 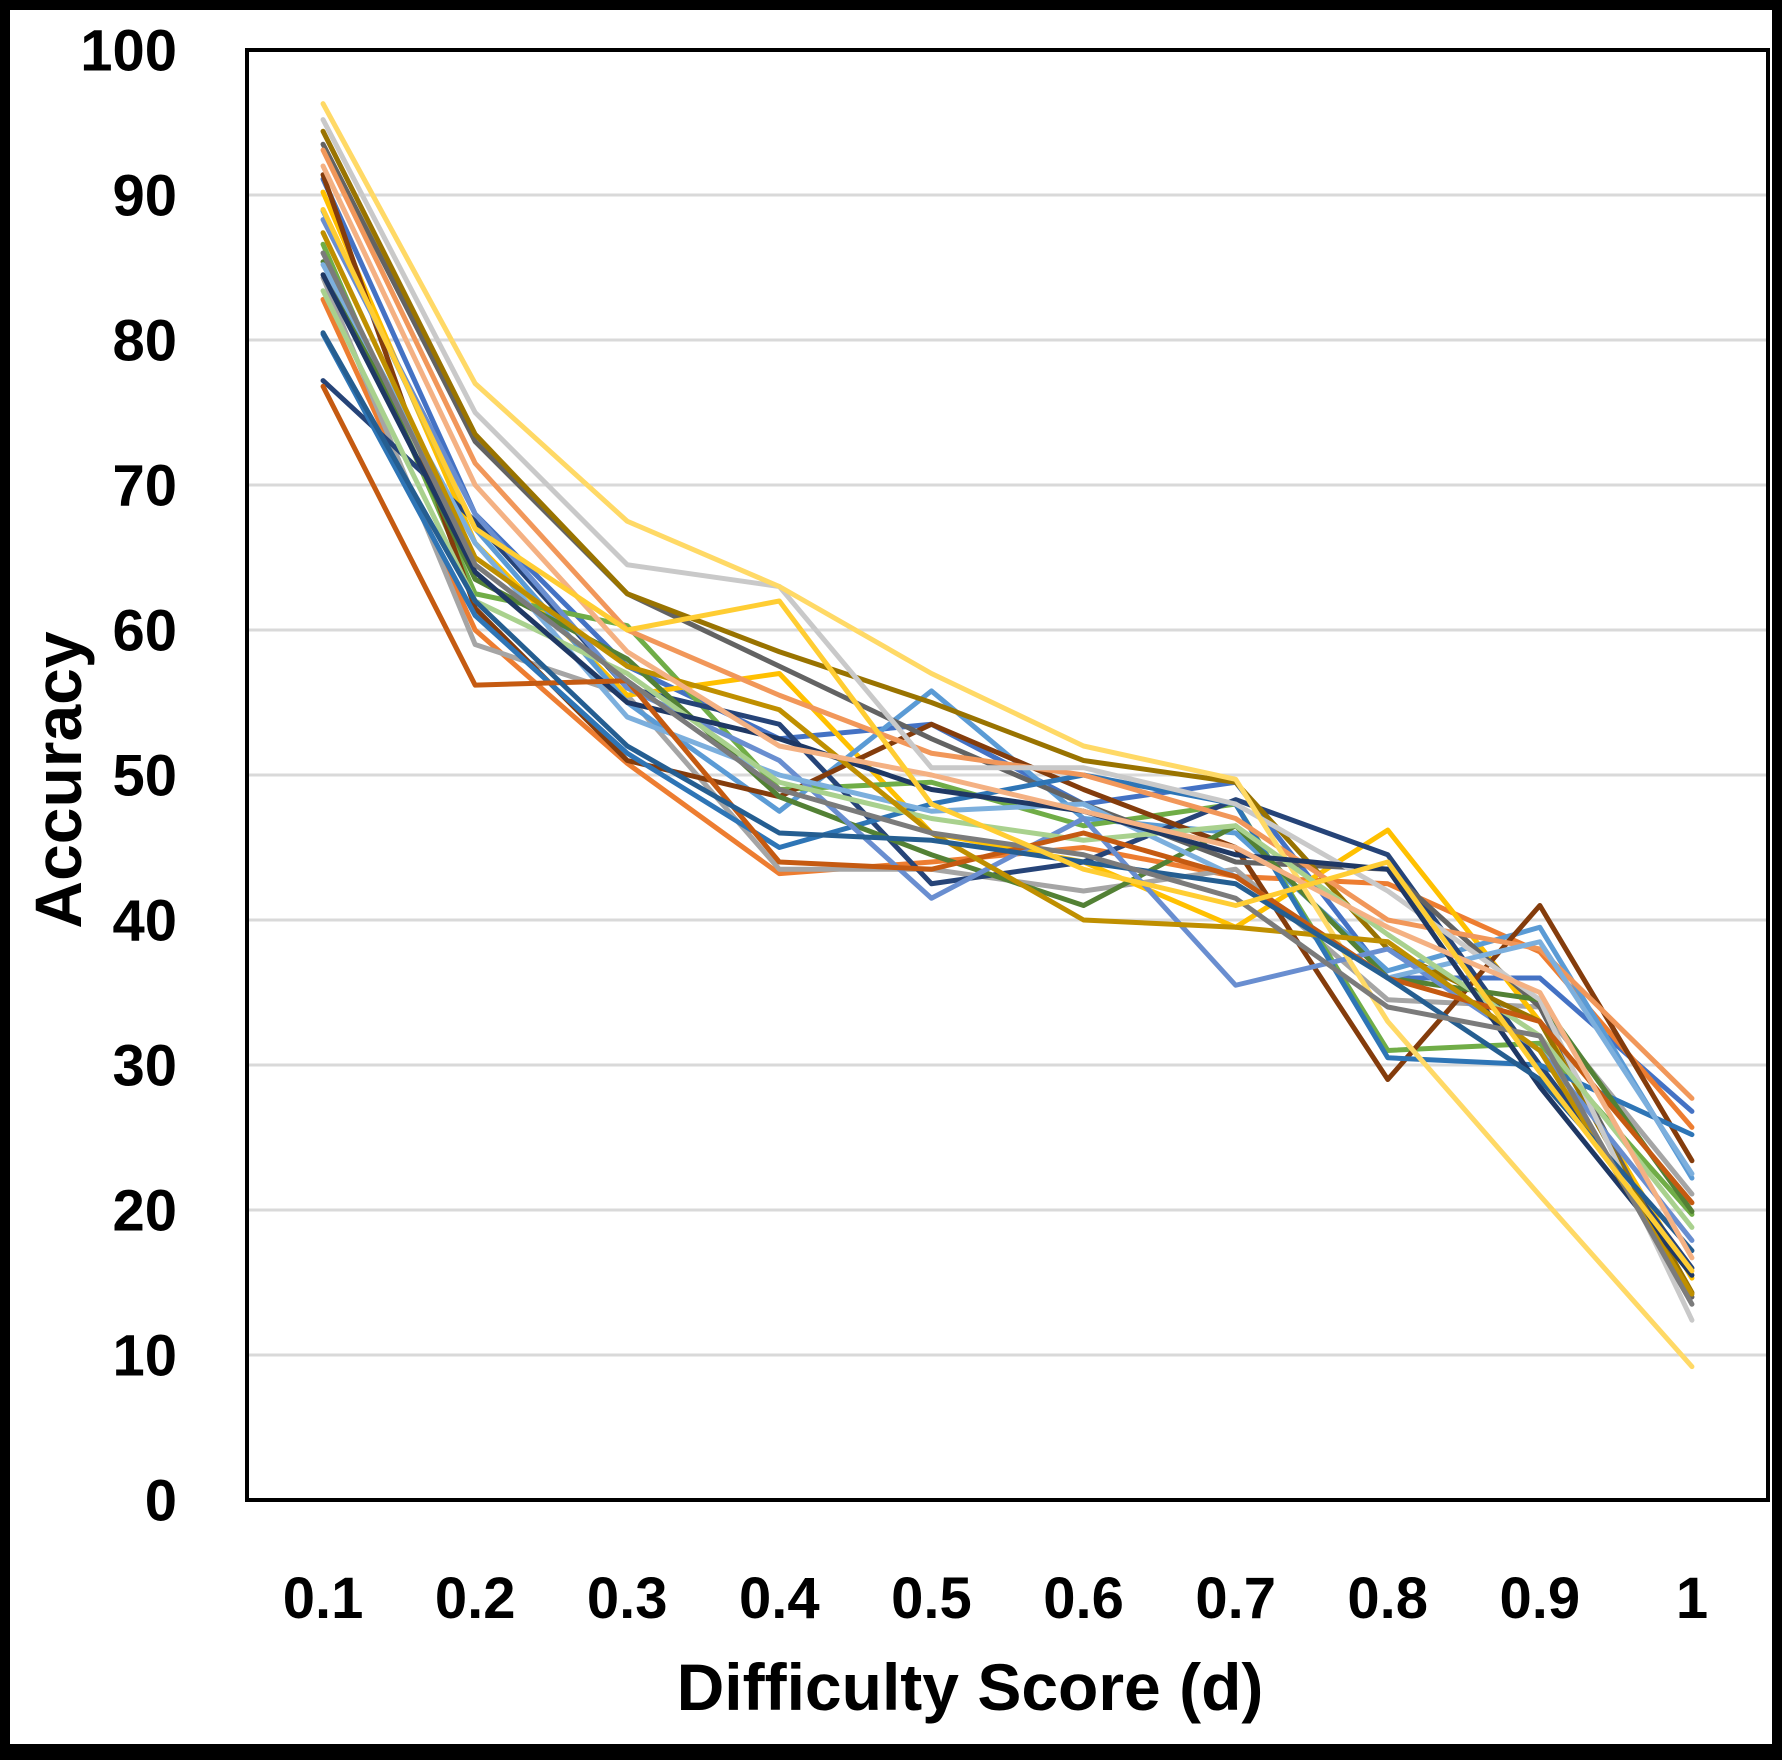 What do you see at coordinates (144, 775) in the screenshot?
I see `y-tick-label-50: 50` at bounding box center [144, 775].